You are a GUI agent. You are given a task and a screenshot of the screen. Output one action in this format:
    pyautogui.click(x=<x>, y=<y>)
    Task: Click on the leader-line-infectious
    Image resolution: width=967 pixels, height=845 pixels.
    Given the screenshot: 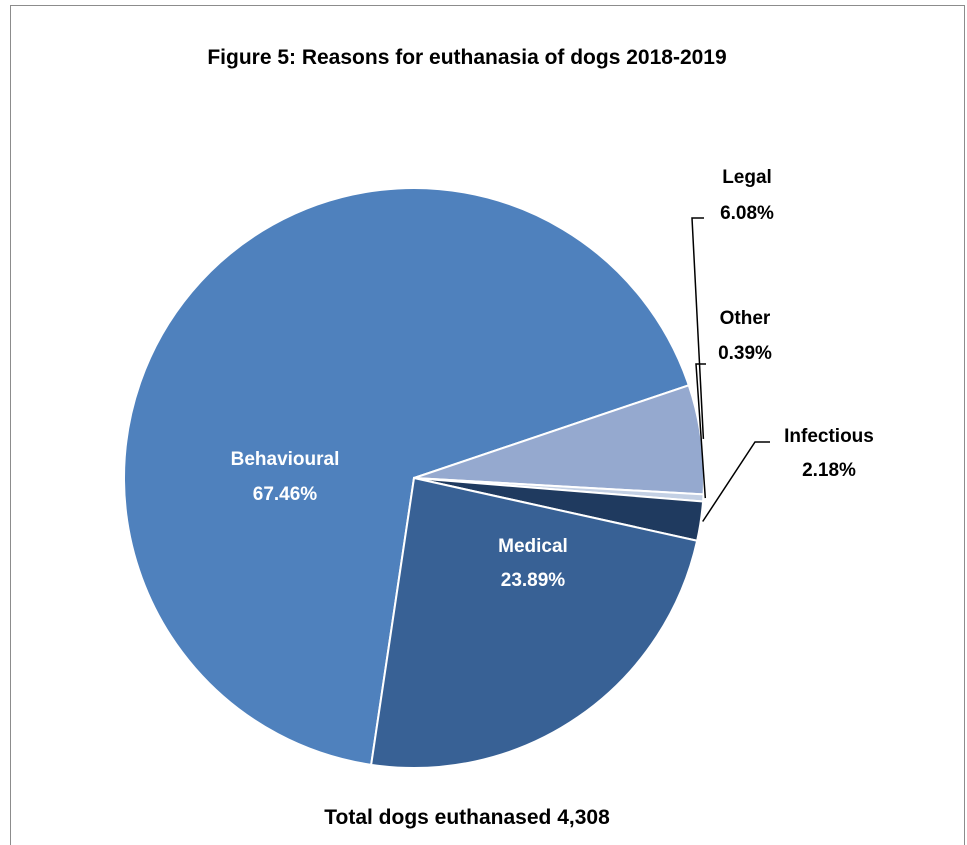 What is the action you would take?
    pyautogui.click(x=736, y=481)
    